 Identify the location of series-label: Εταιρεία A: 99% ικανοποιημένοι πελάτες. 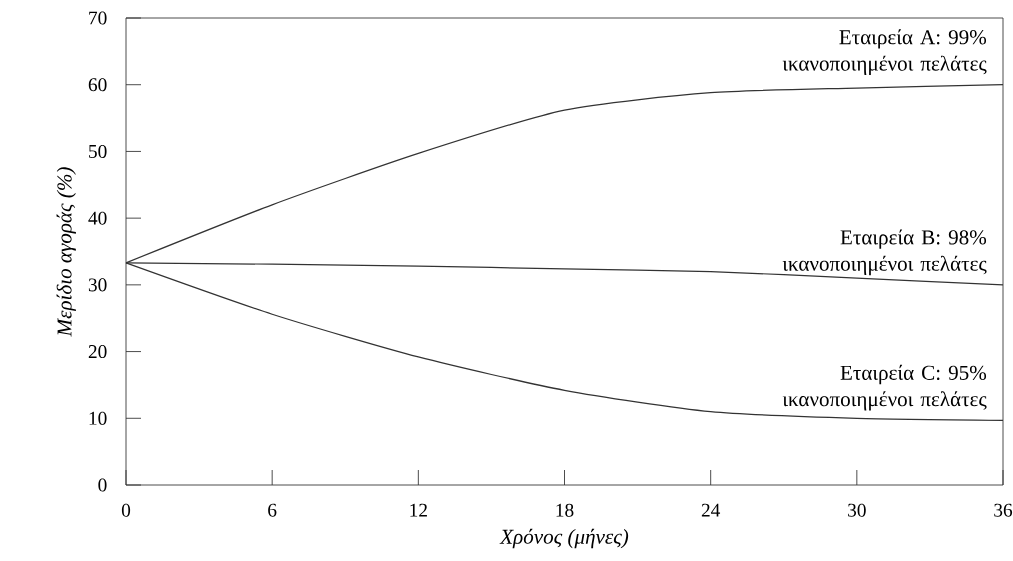
(884, 52).